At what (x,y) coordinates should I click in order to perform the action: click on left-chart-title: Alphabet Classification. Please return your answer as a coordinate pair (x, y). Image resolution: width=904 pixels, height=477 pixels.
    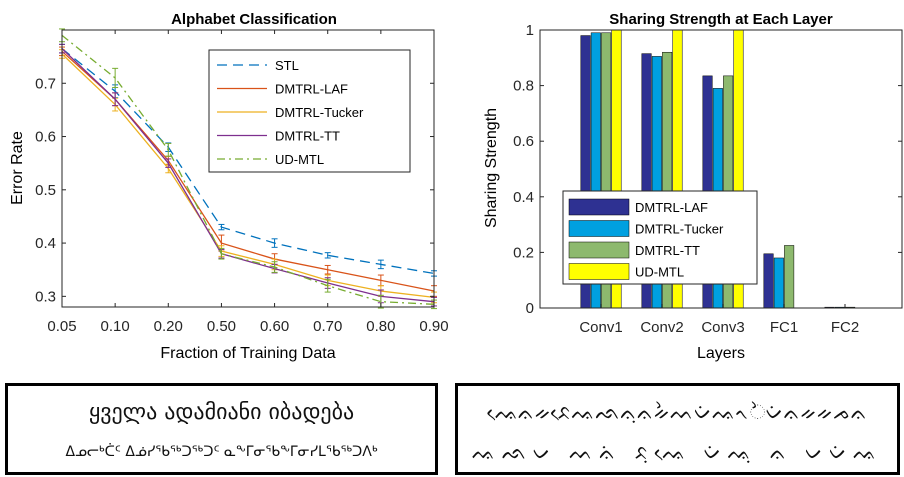
    Looking at the image, I should click on (254, 19).